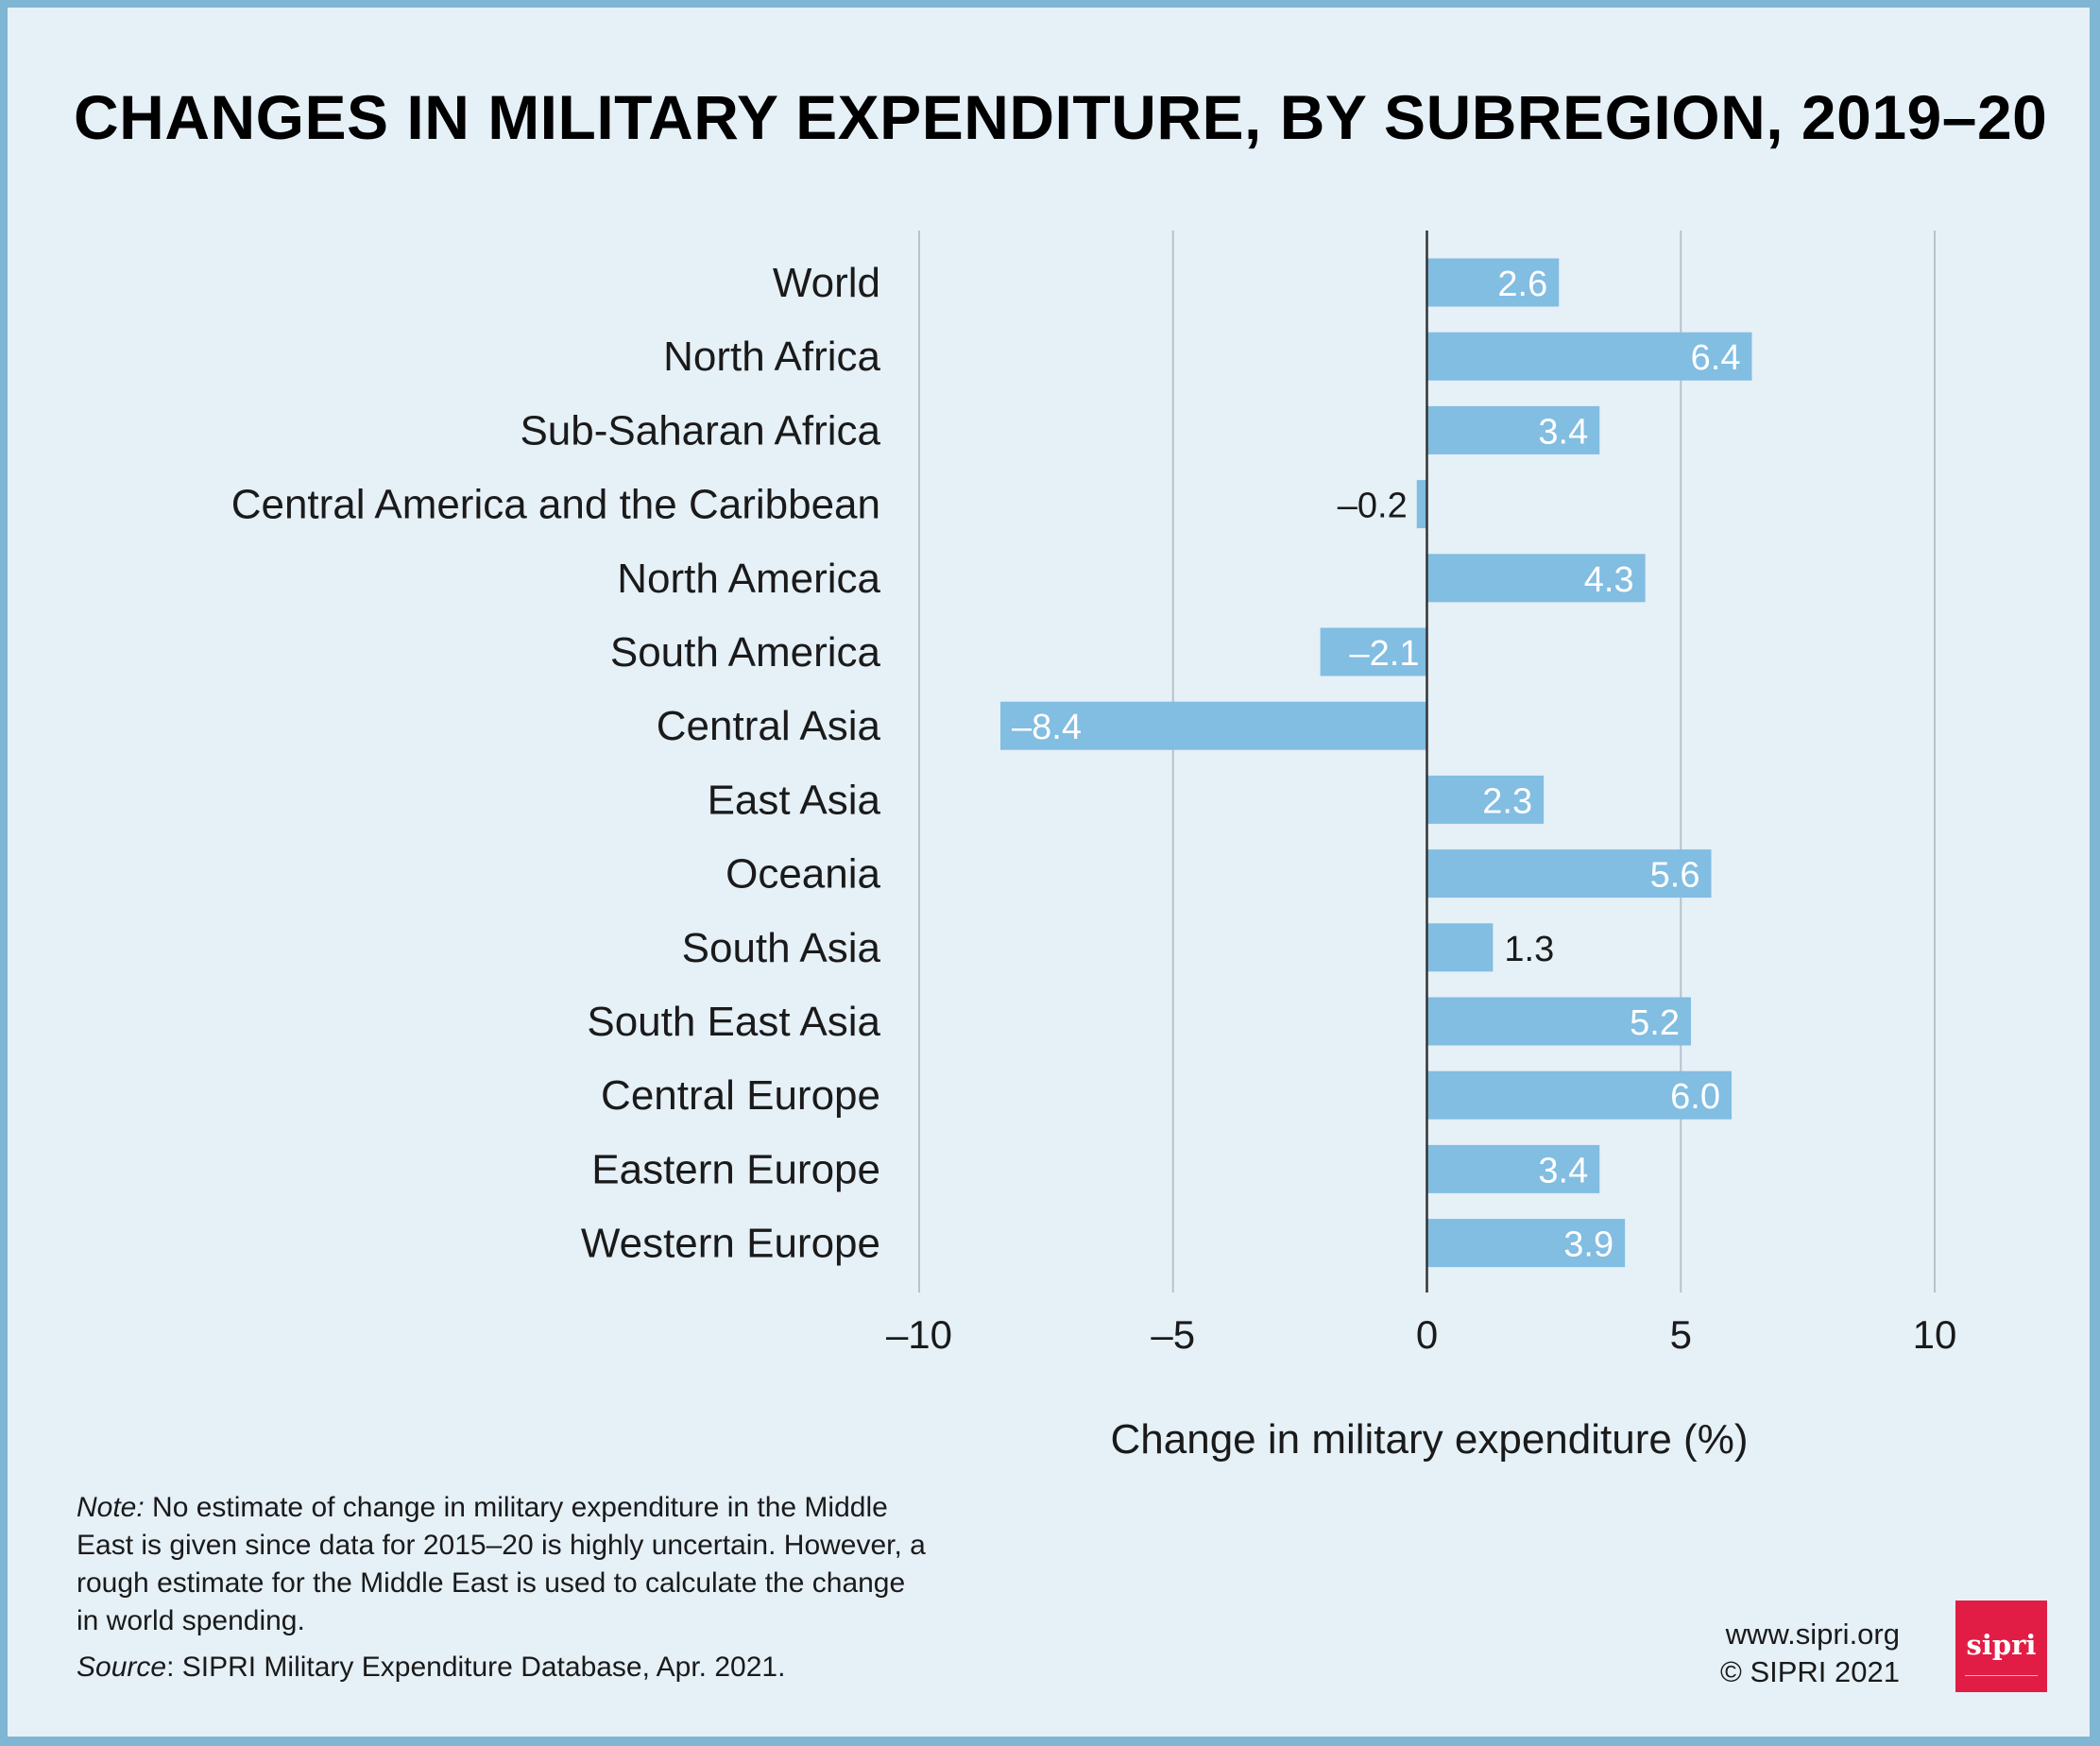 The width and height of the screenshot is (2100, 1746). I want to click on x-tick-label: 10, so click(1935, 1334).